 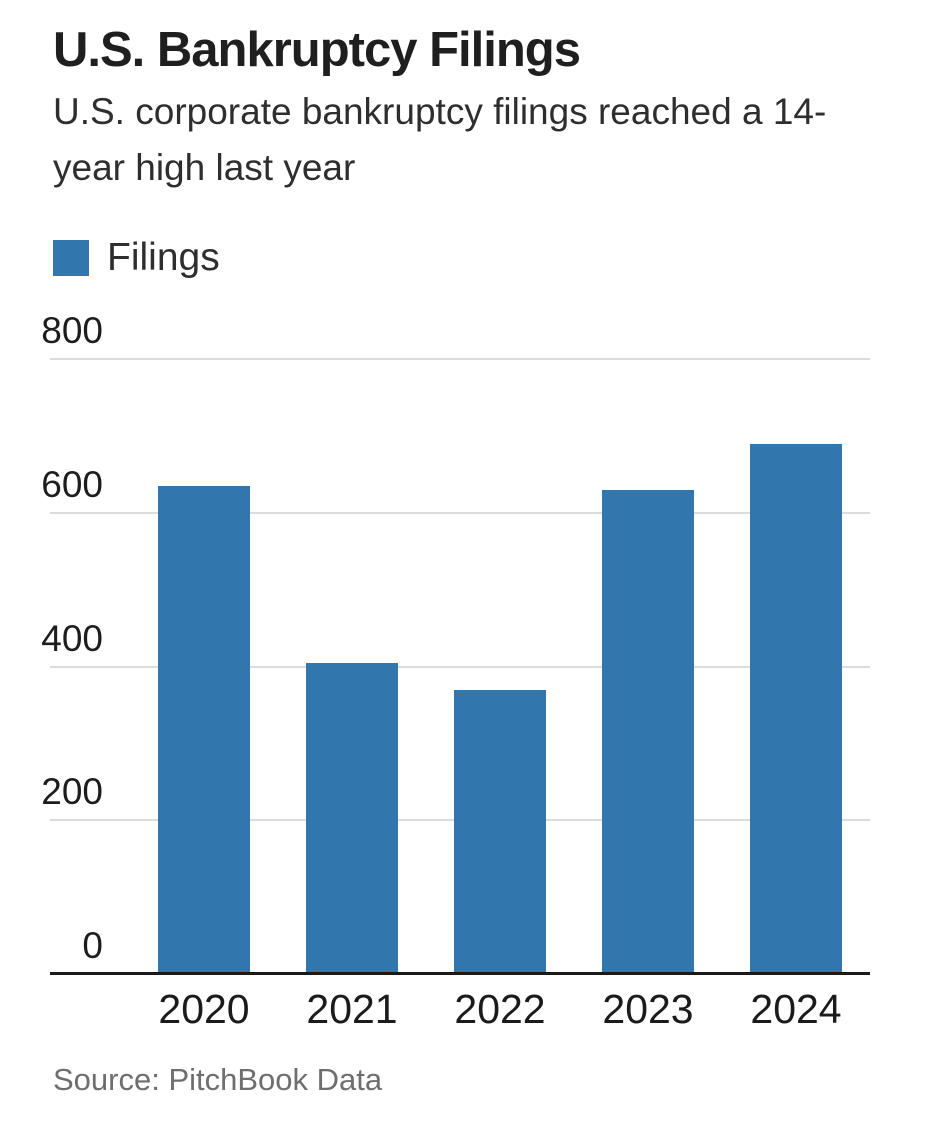 I want to click on x-axis-line, so click(x=460, y=973).